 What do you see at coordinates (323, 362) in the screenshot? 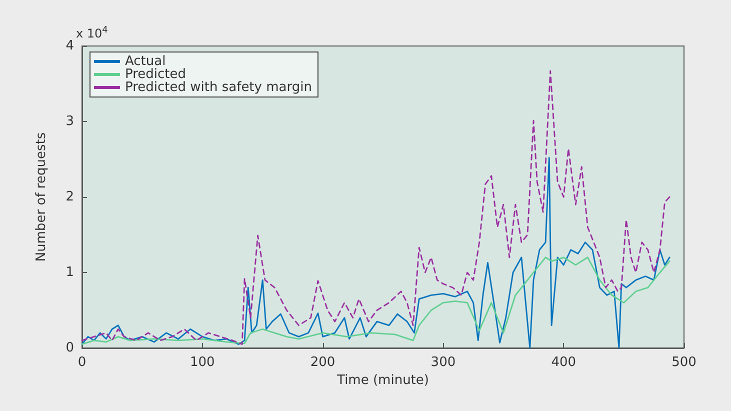
I see `x-tick-label: 200` at bounding box center [323, 362].